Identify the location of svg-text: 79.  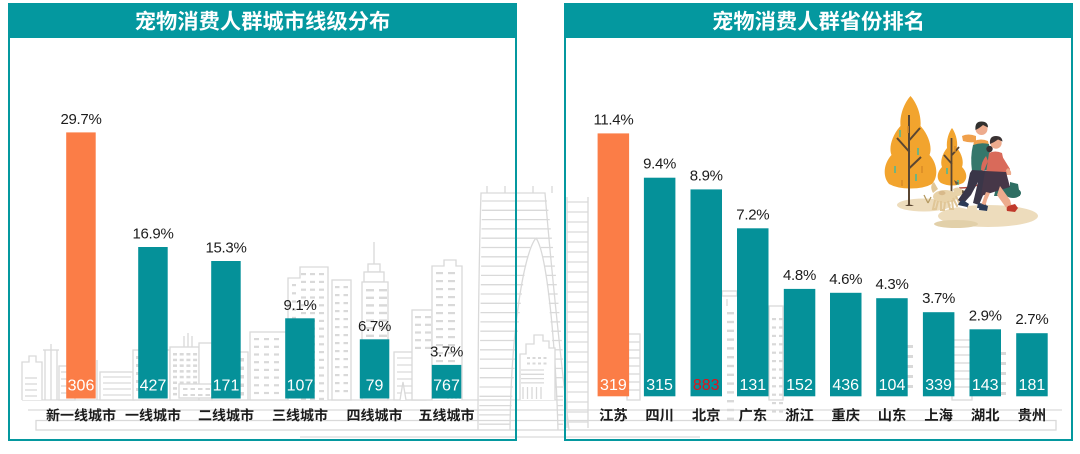
(375, 386).